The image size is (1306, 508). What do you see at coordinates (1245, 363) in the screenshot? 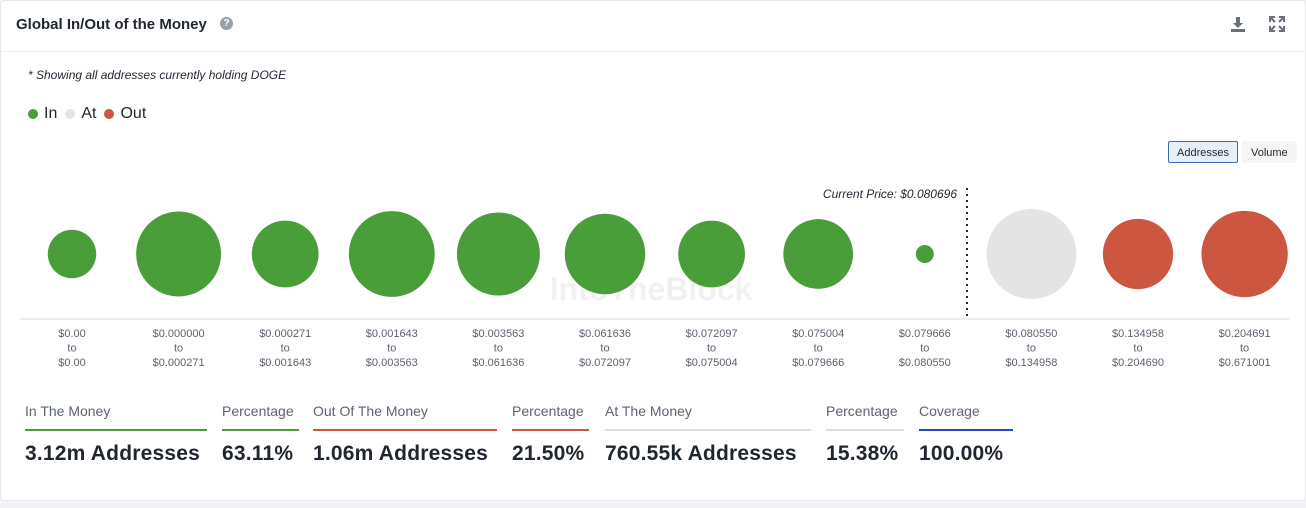
I see `tick-label-to: $0.671001` at bounding box center [1245, 363].